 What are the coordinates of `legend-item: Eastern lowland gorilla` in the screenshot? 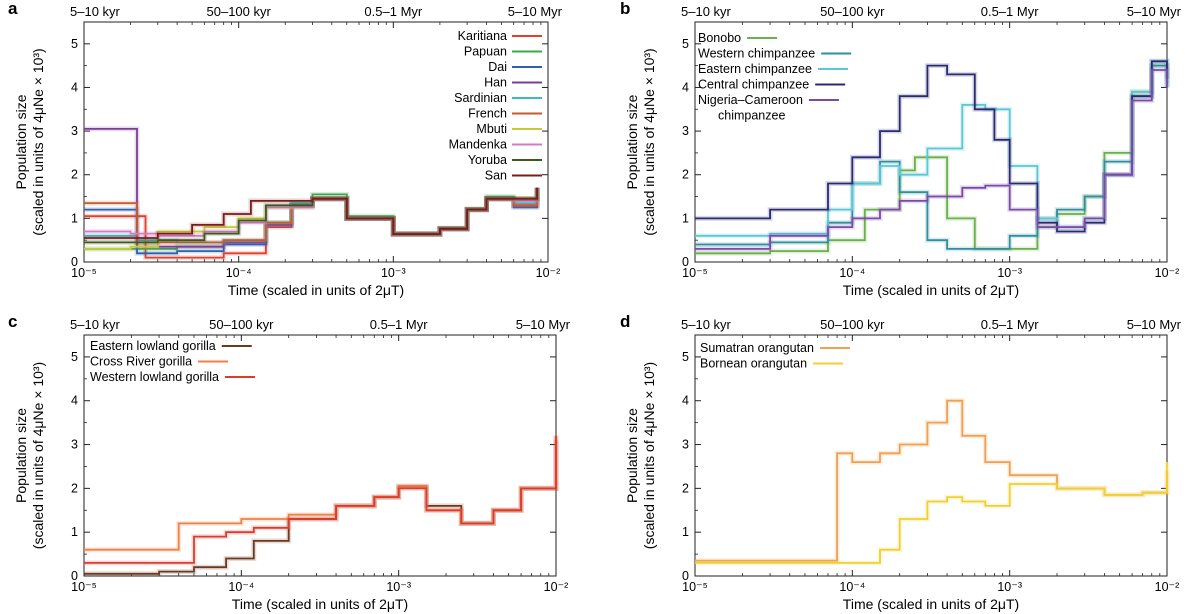 It's located at (171, 346).